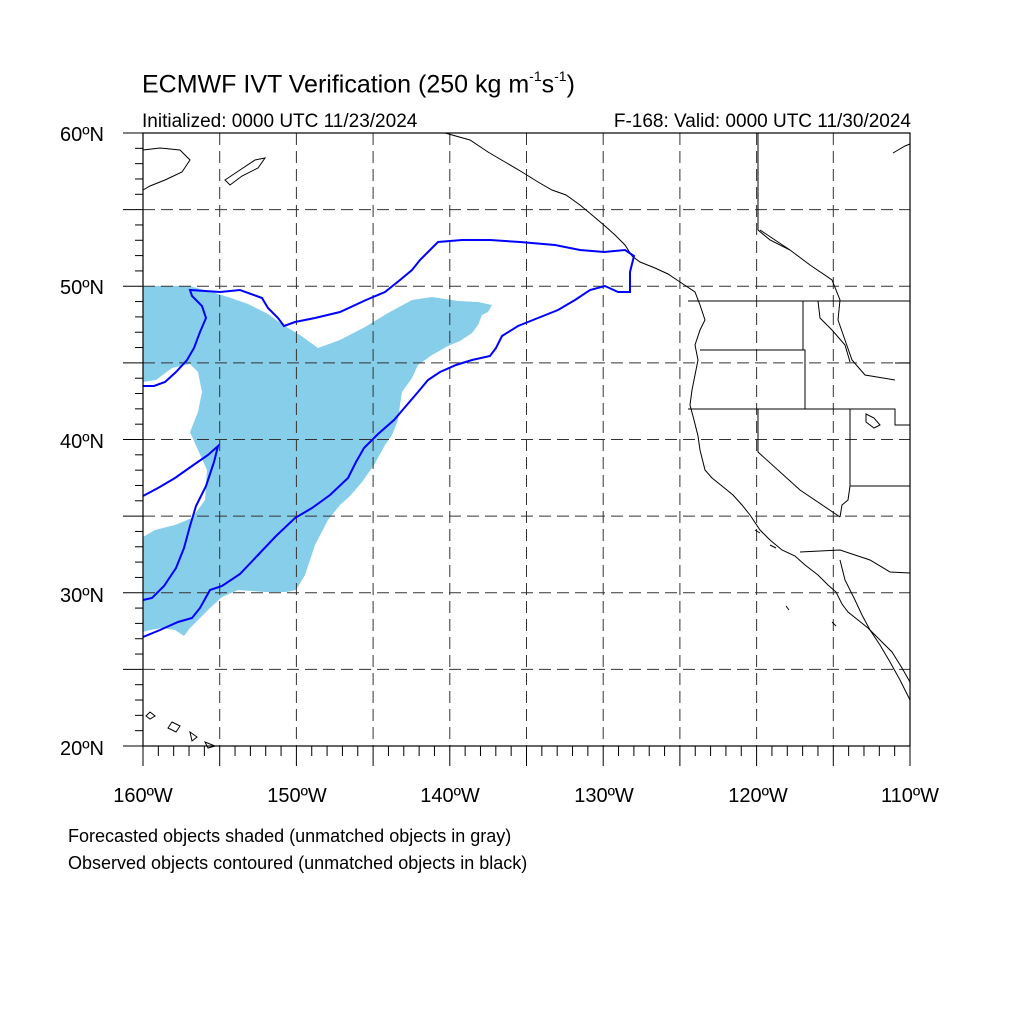  Describe the element at coordinates (82, 596) in the screenshot. I see `lat-label-30n: 30ºN` at that location.